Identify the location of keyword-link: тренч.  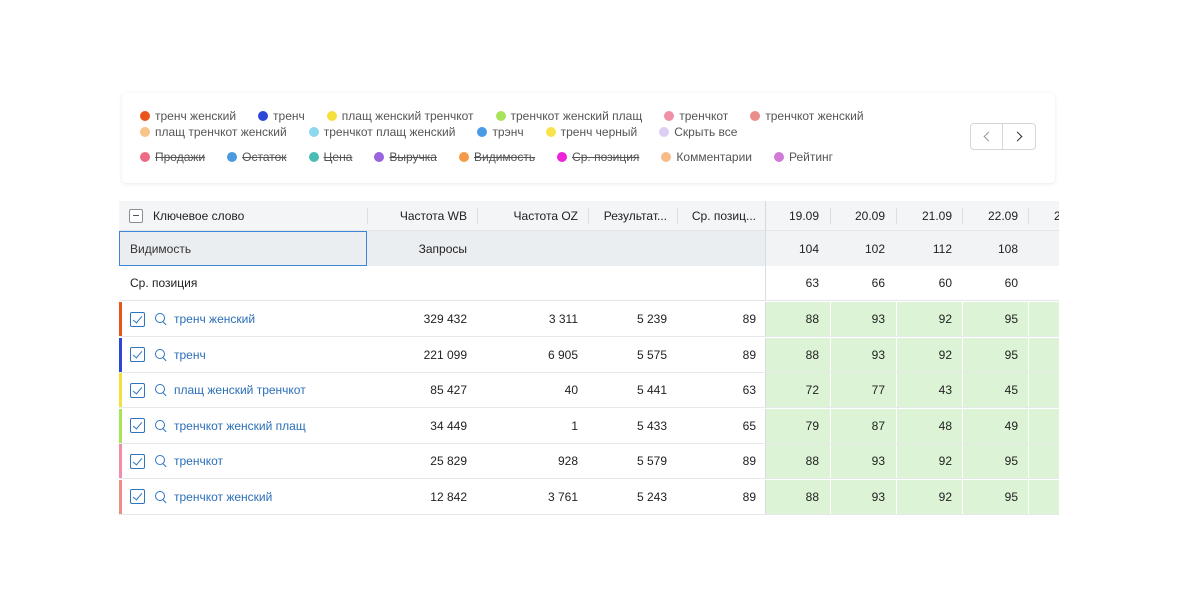
(190, 354).